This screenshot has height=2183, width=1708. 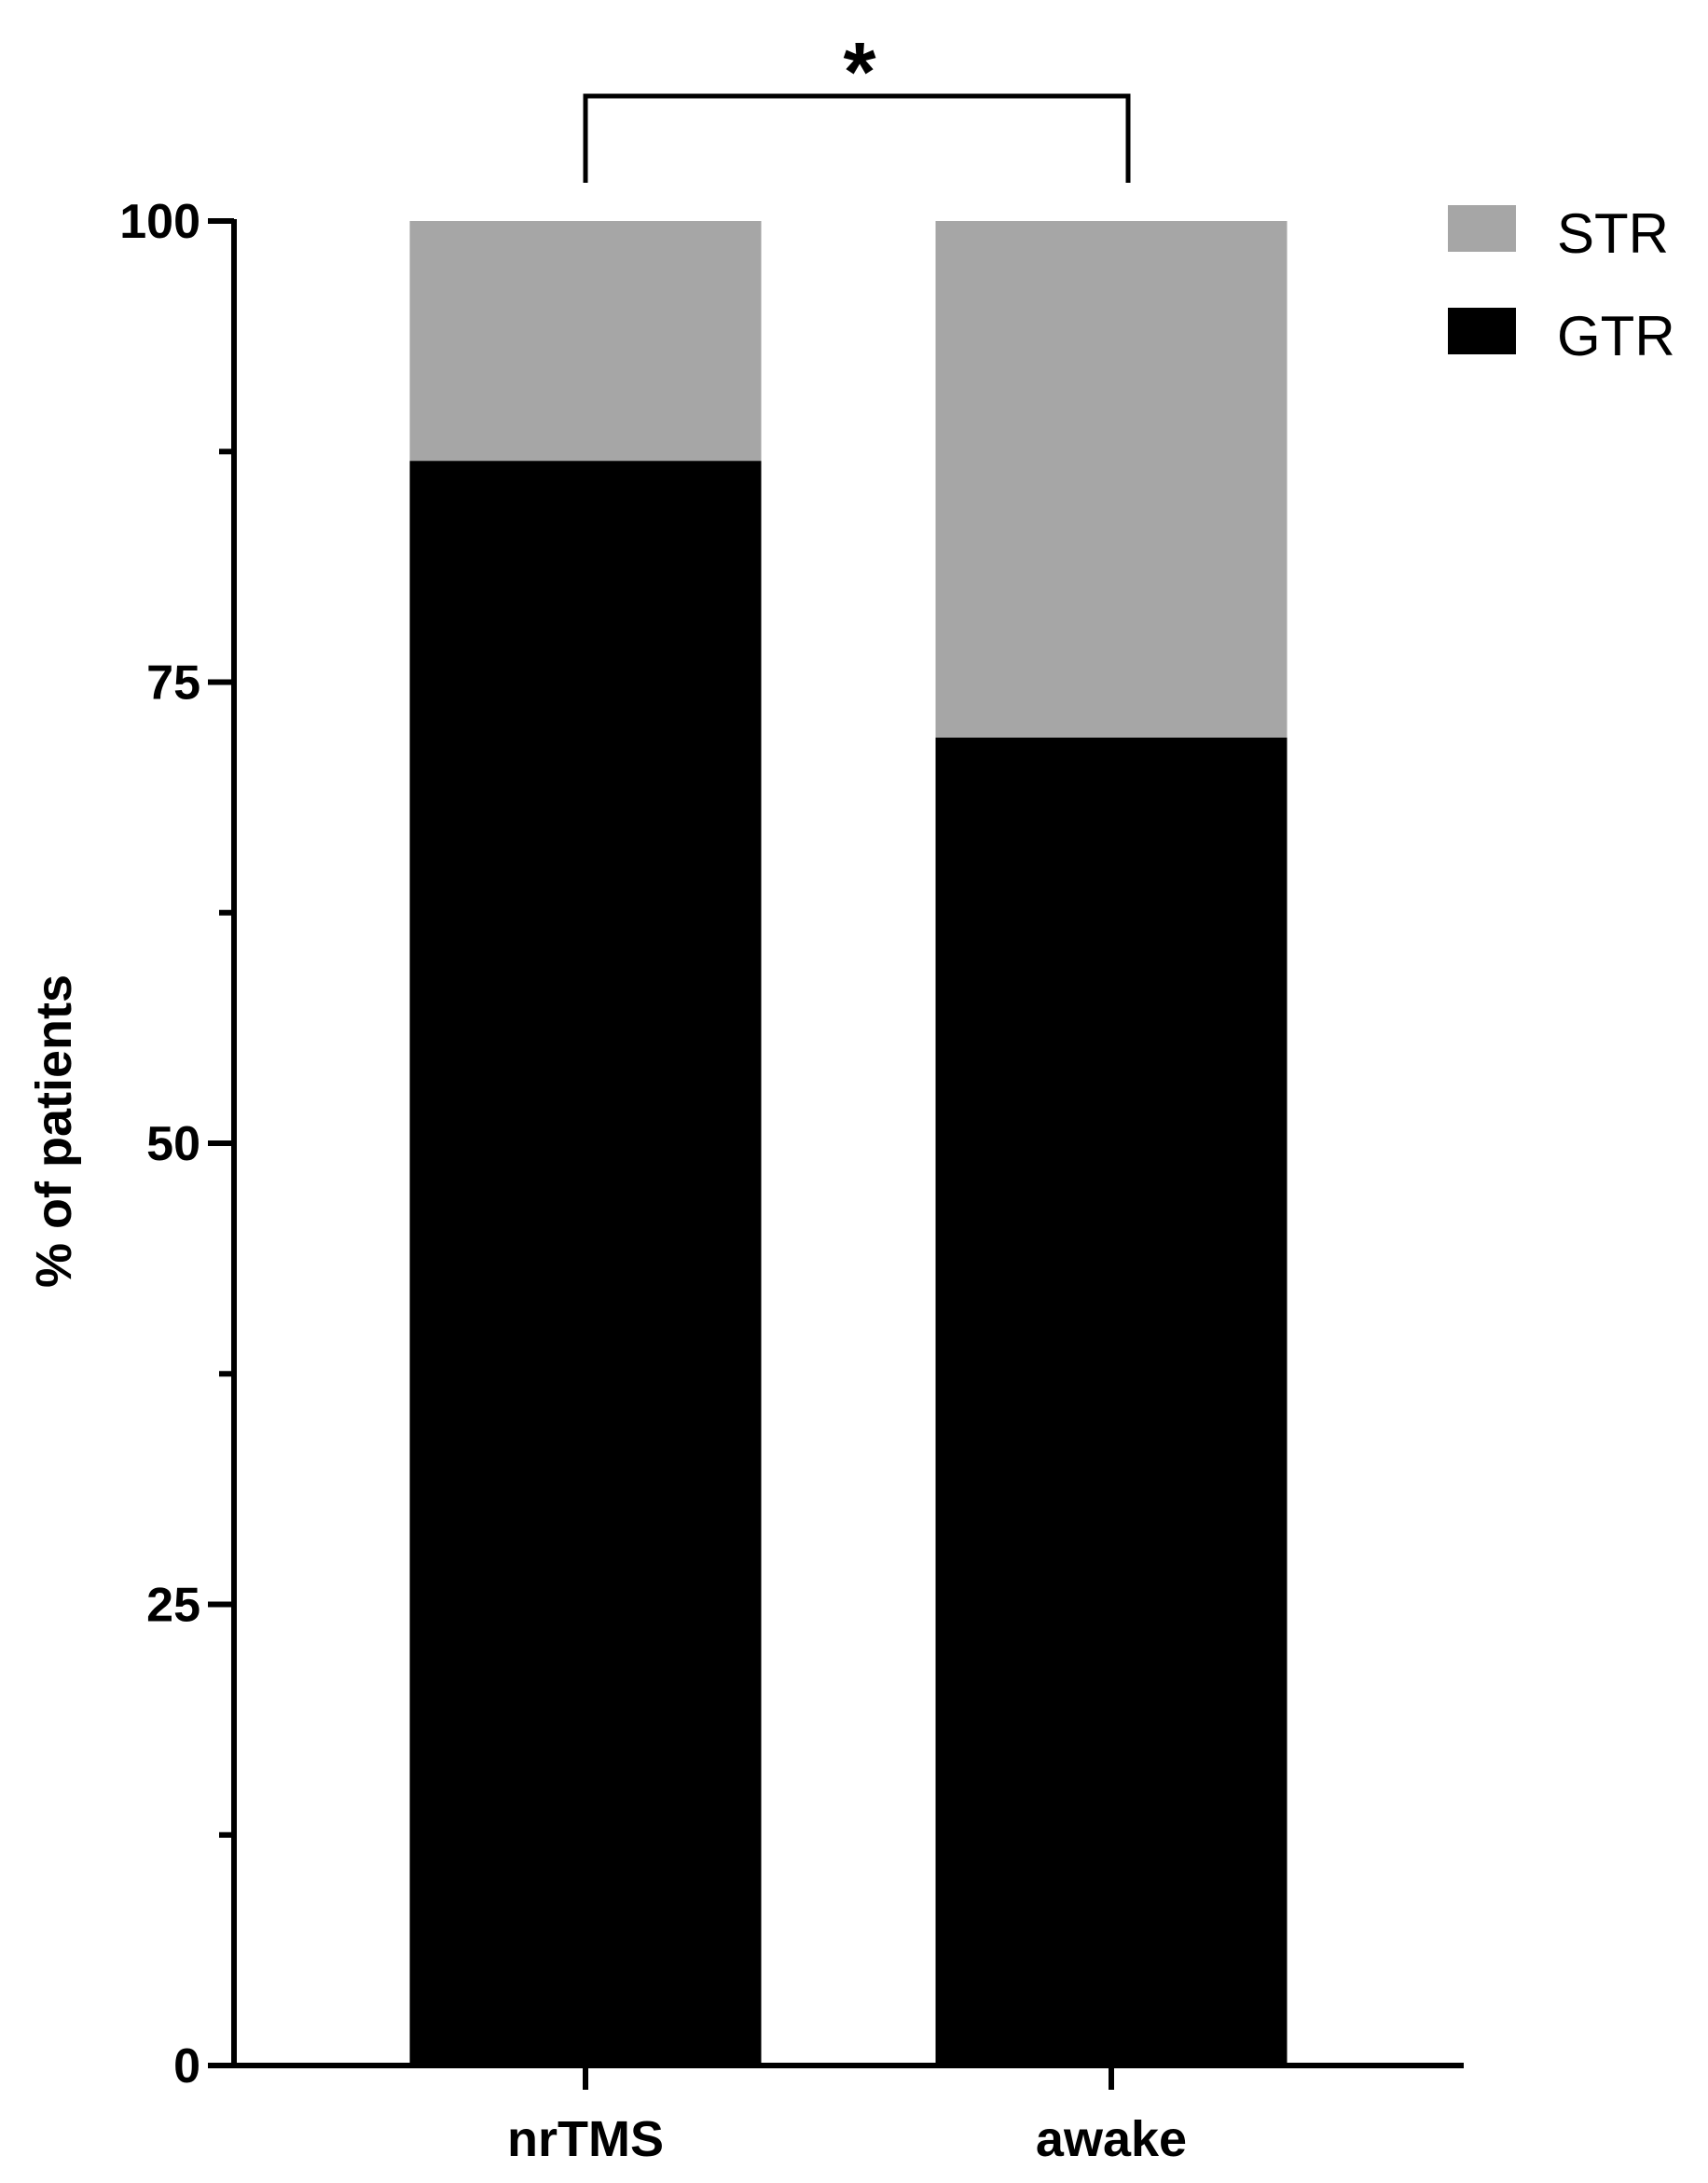 What do you see at coordinates (173, 683) in the screenshot?
I see `y-tick-label-75: 75` at bounding box center [173, 683].